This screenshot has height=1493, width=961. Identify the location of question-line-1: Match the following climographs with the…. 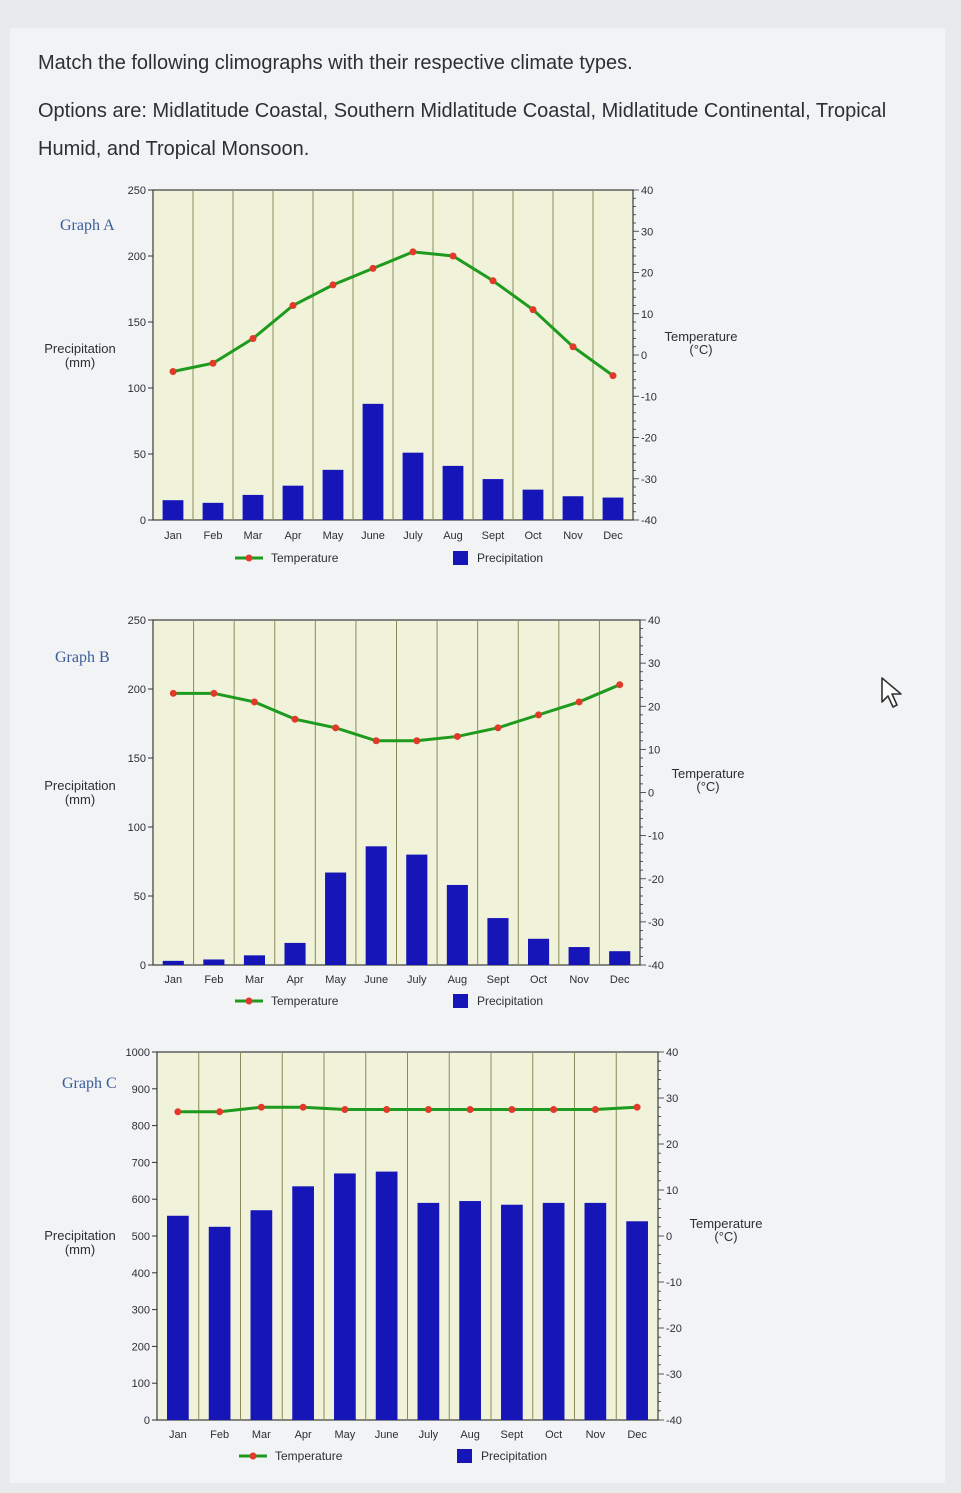
(335, 63).